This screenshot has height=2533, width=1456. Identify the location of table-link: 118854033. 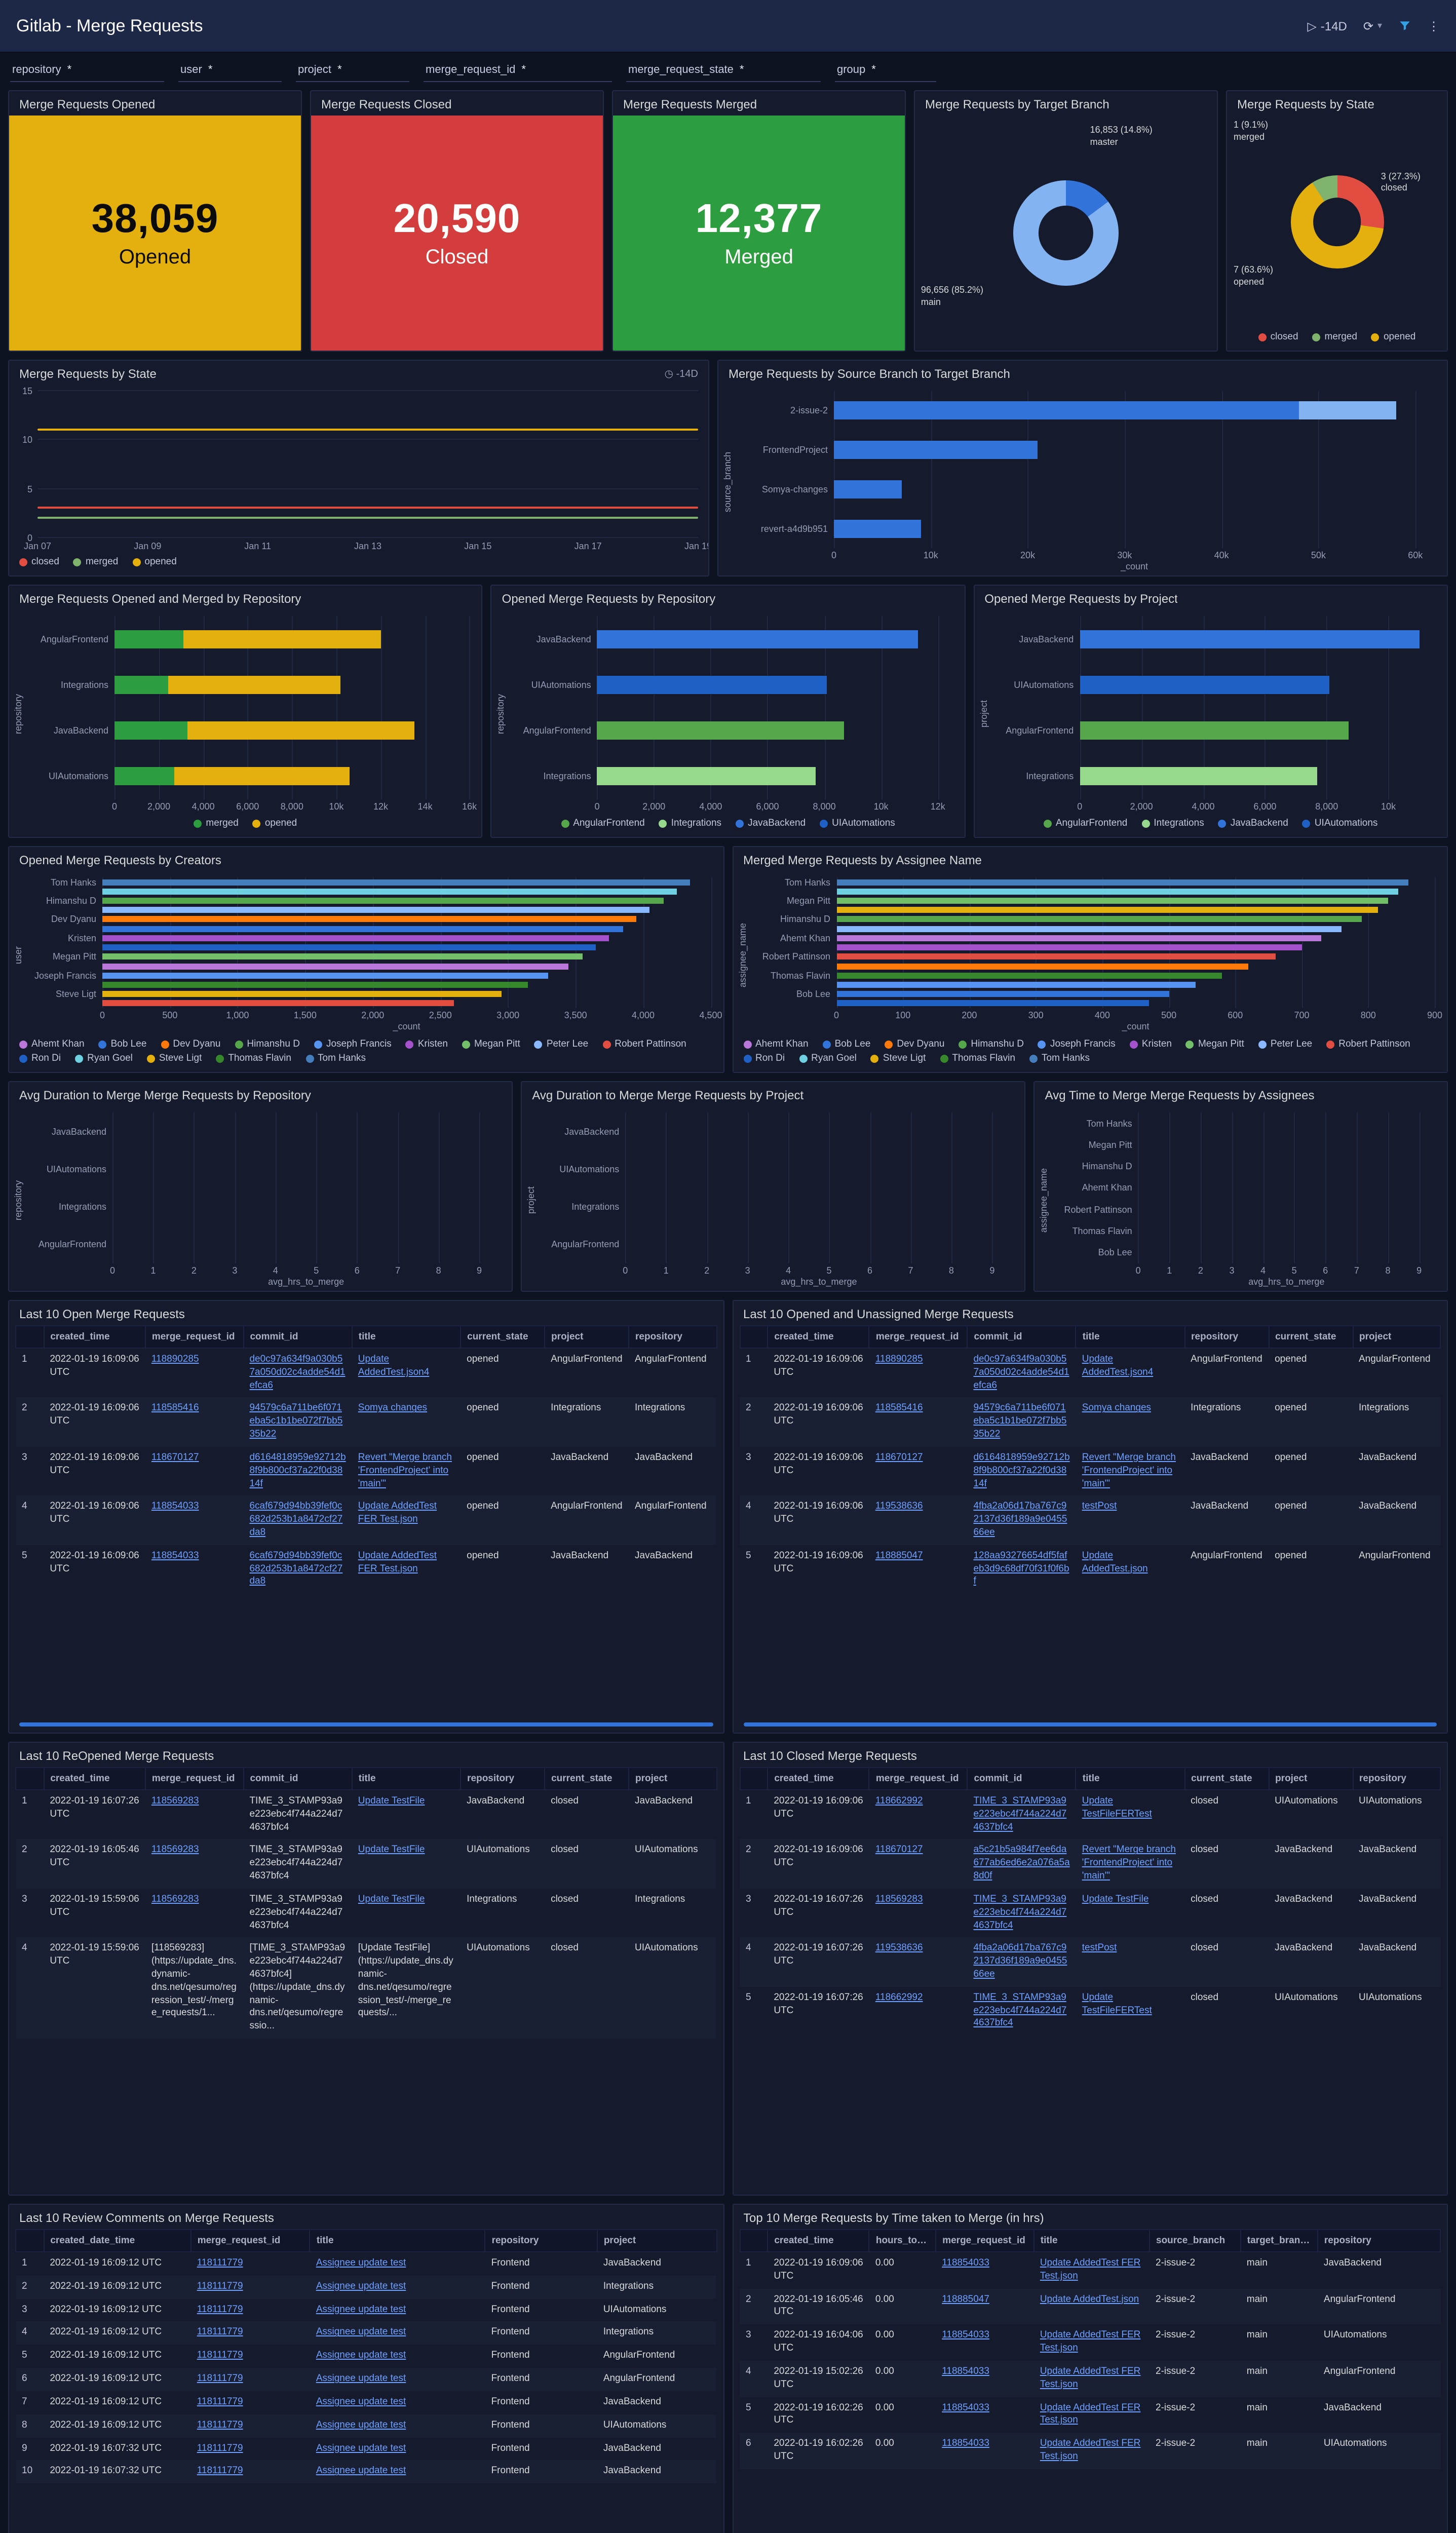
(175, 1555).